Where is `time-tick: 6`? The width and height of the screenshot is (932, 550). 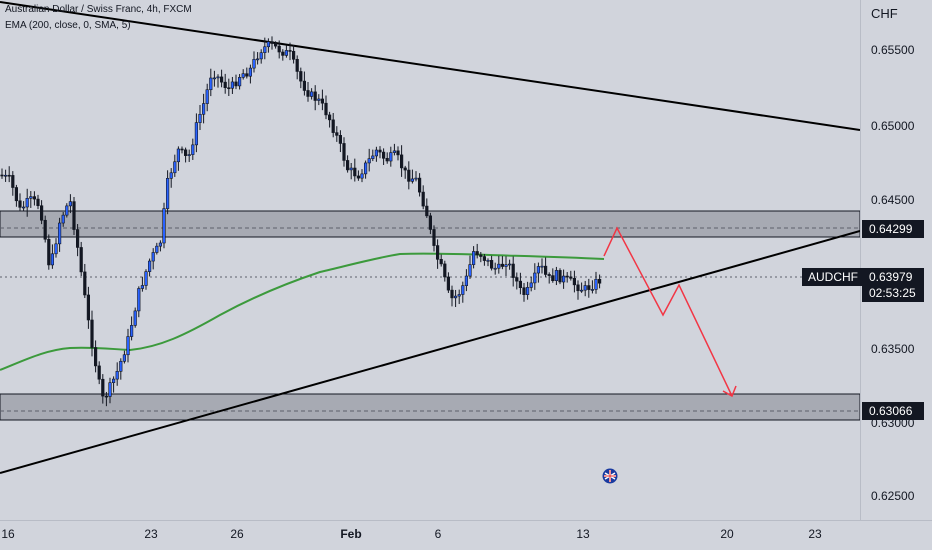 time-tick: 6 is located at coordinates (438, 534).